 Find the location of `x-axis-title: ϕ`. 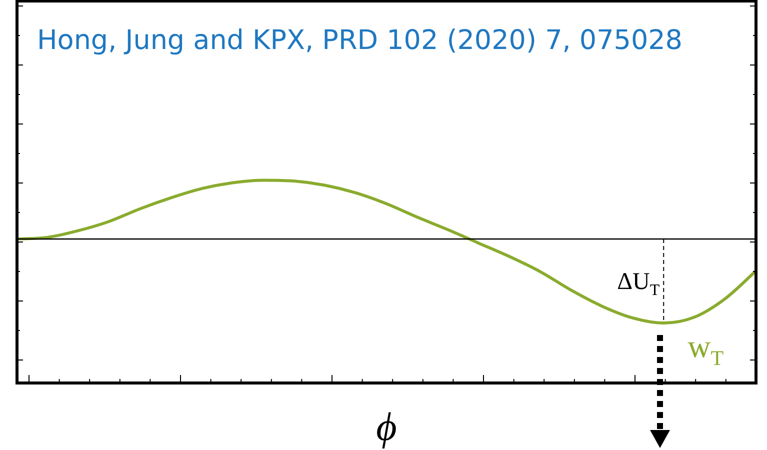

x-axis-title: ϕ is located at coordinates (386, 426).